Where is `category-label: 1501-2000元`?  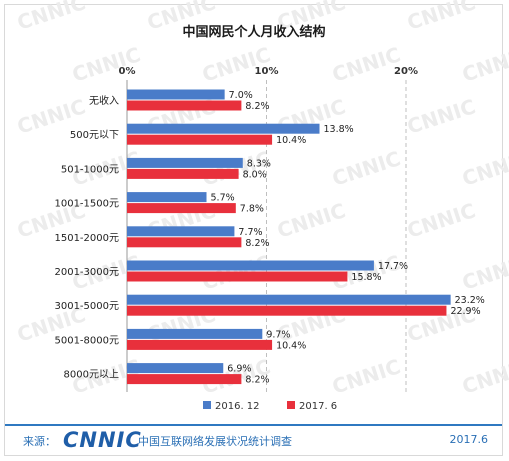 category-label: 1501-2000元 is located at coordinates (86, 238).